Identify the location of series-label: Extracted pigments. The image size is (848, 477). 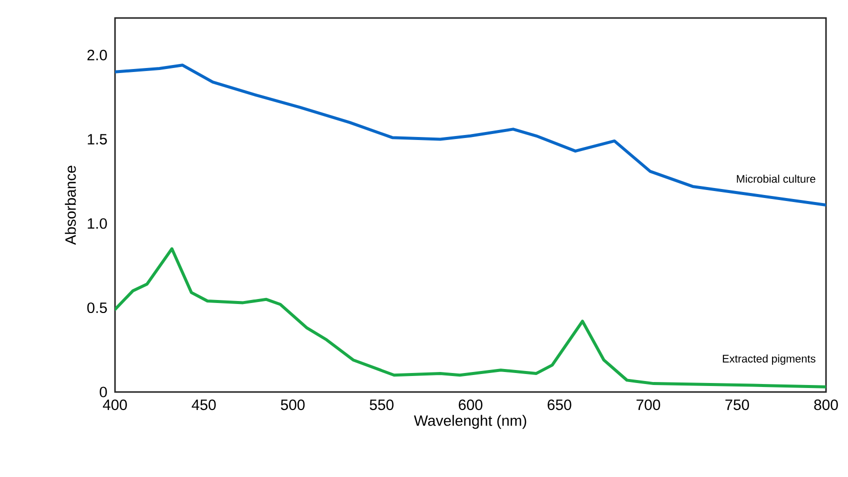
(769, 359).